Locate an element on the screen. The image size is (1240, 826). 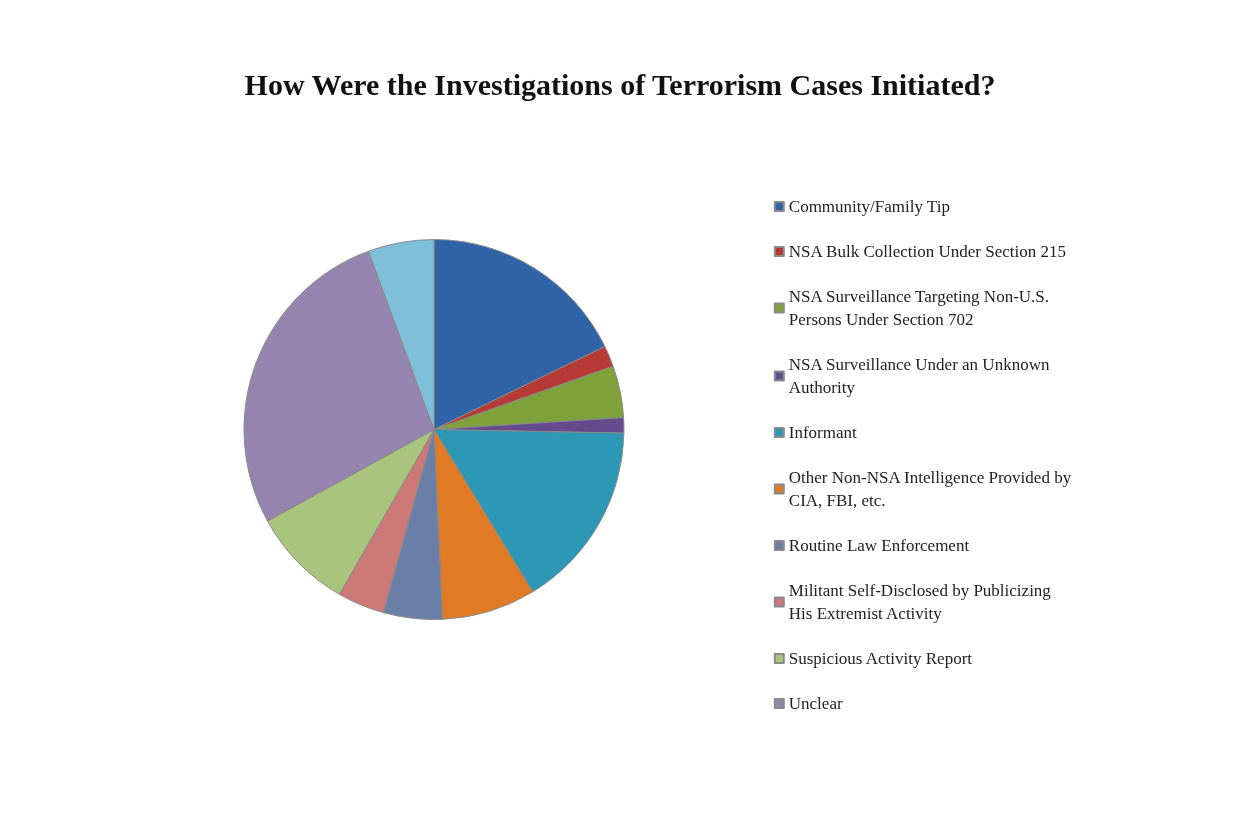
legend-label: Unclear is located at coordinates (815, 703).